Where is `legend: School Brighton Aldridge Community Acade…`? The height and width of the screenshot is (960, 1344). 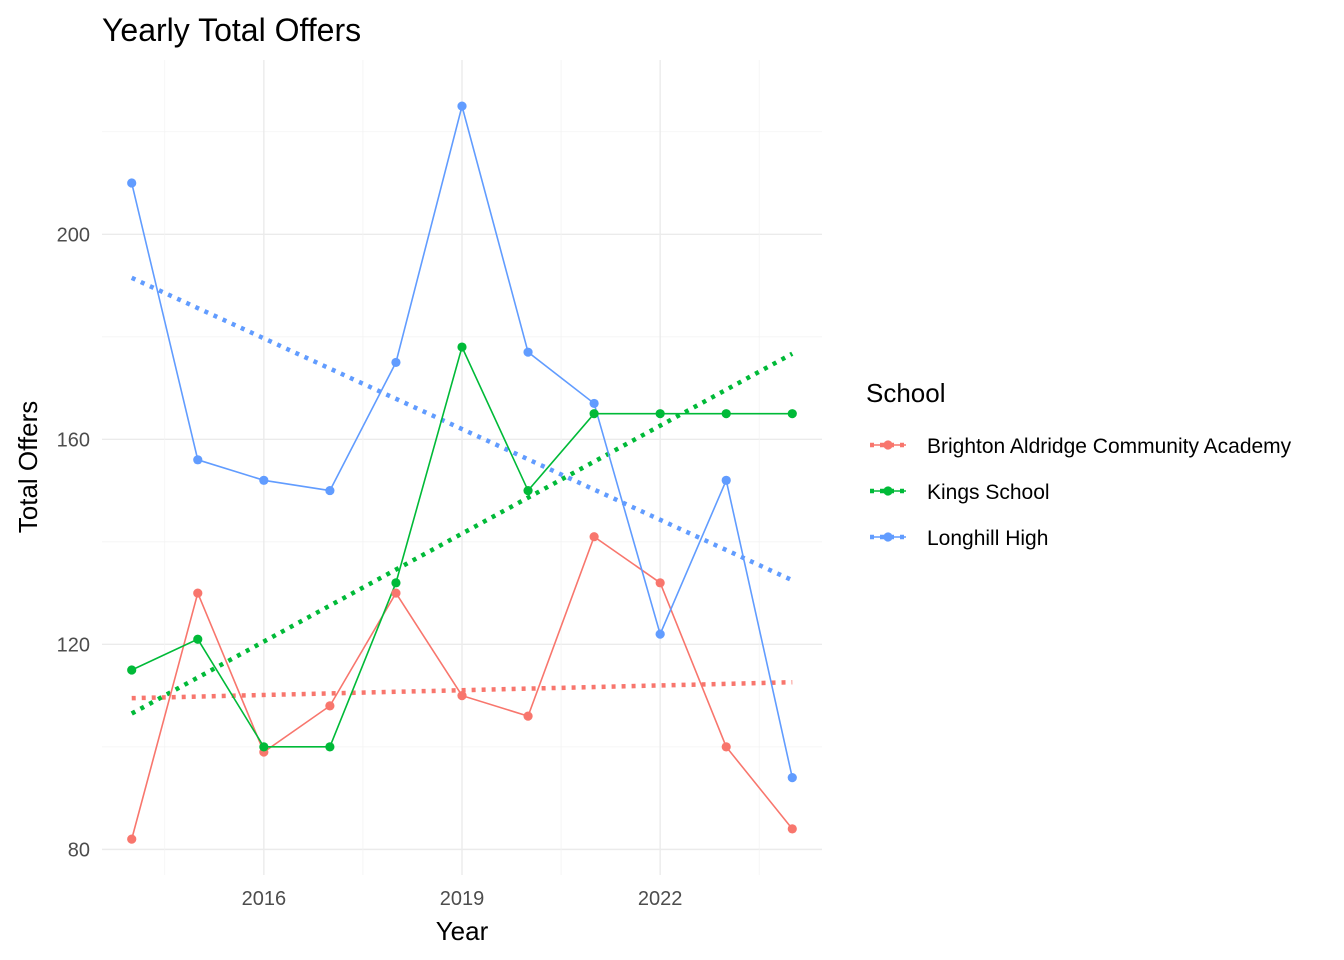
legend: School Brighton Aldridge Community Acade… is located at coordinates (1079, 464).